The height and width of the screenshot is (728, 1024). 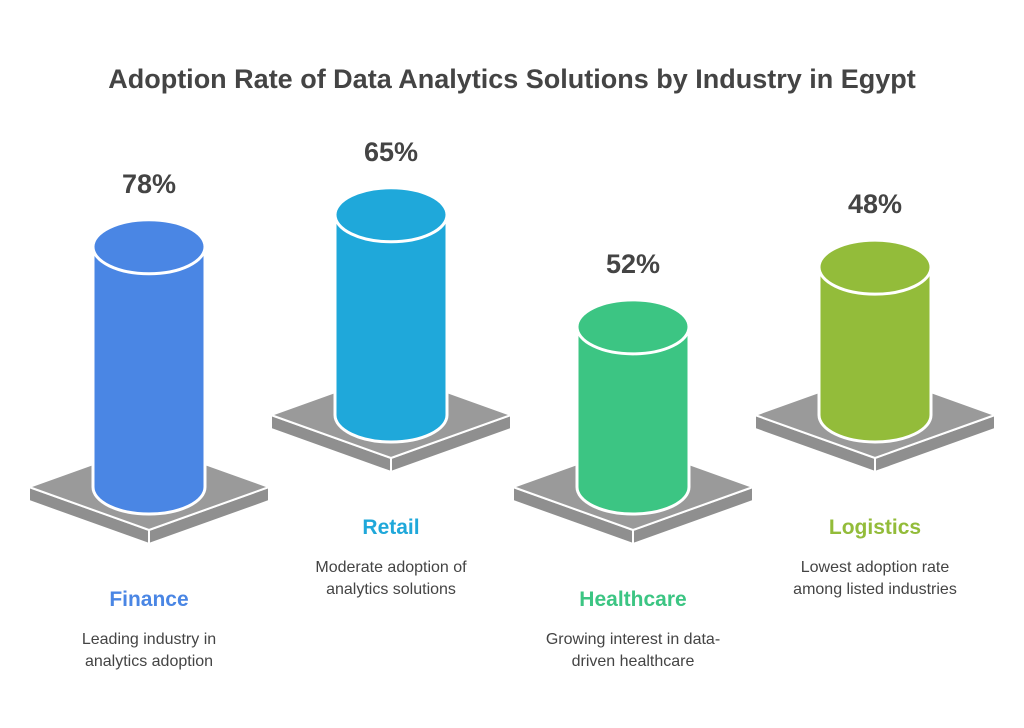 What do you see at coordinates (149, 639) in the screenshot?
I see `description-line: Leading industry in` at bounding box center [149, 639].